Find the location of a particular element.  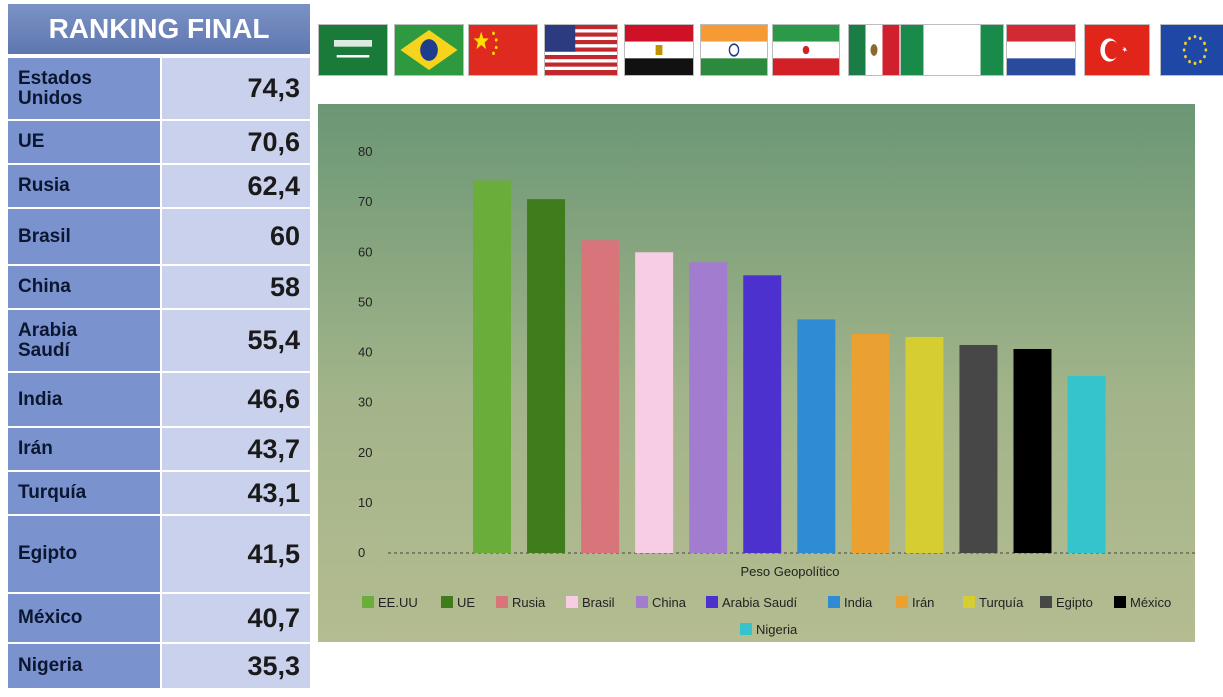

ranking-country: México is located at coordinates (84, 618).